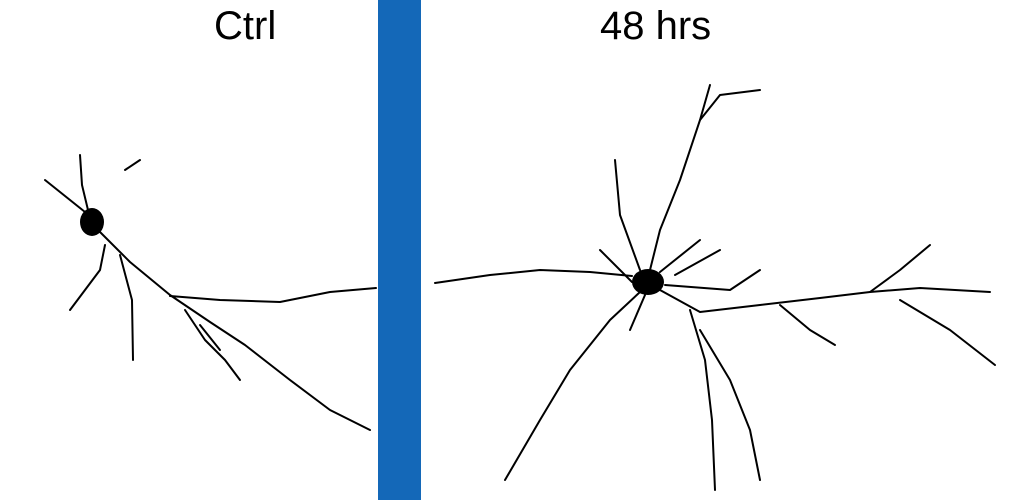 This screenshot has width=1024, height=500. Describe the element at coordinates (92, 222) in the screenshot. I see `ctrl-soma` at that location.